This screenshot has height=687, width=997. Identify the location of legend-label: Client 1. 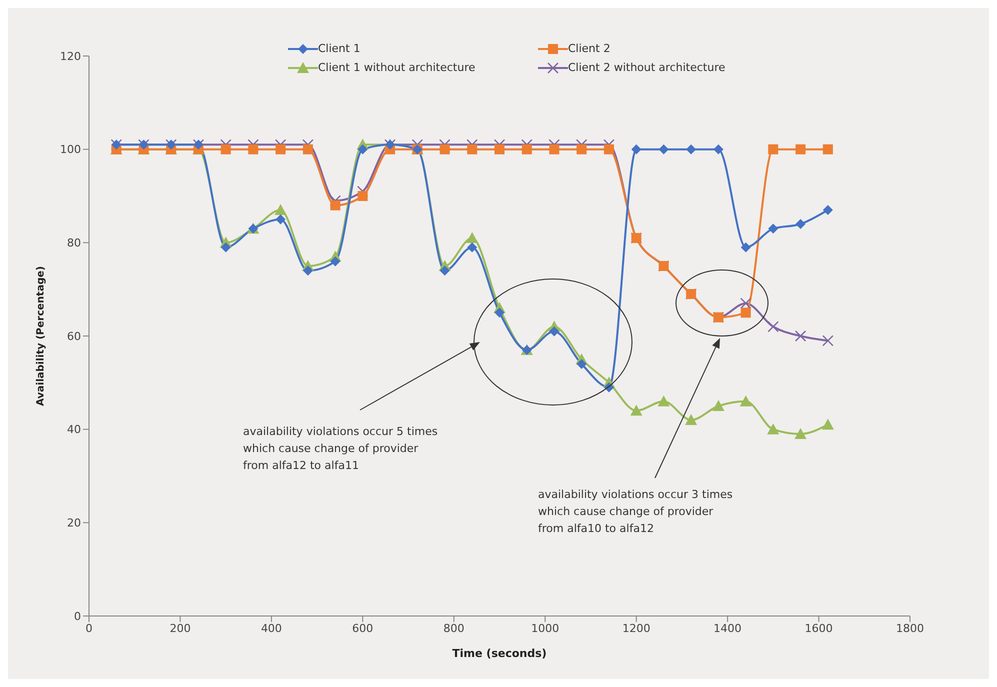
(339, 48).